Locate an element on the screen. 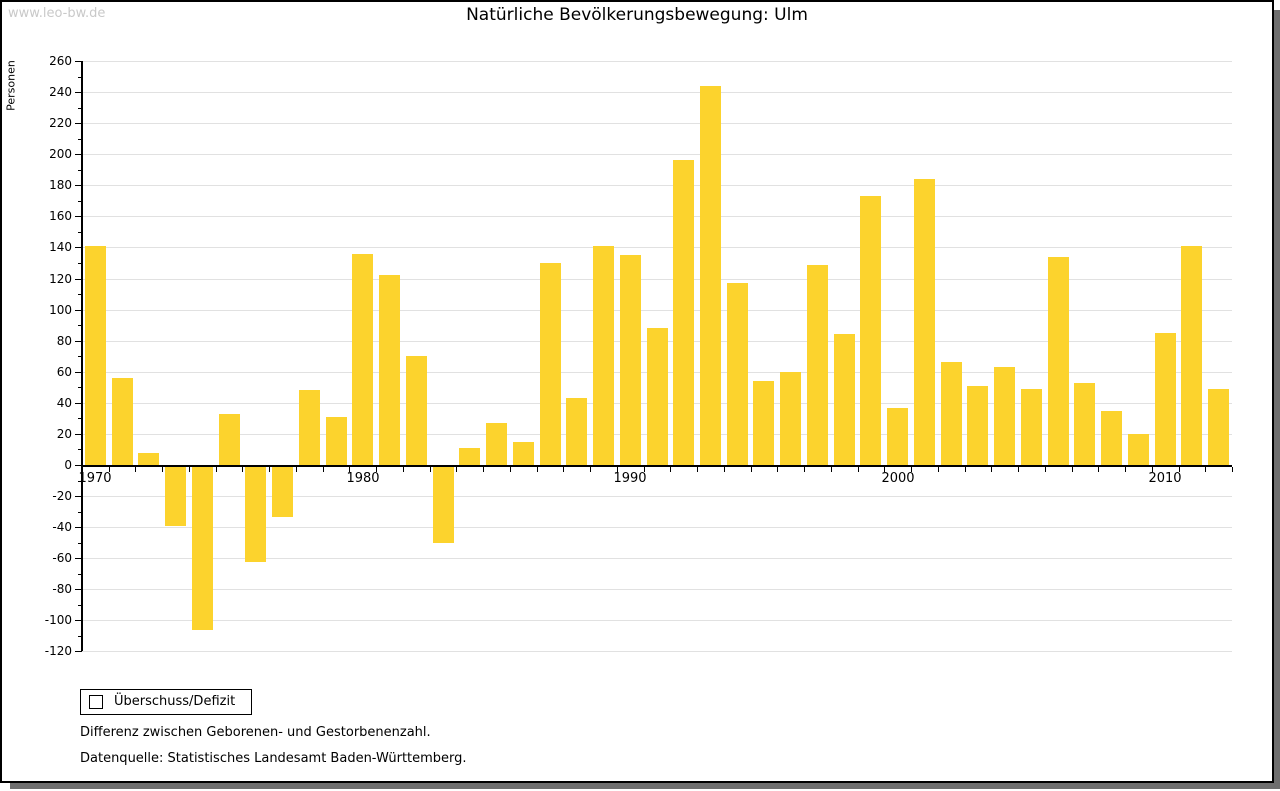 This screenshot has height=791, width=1280. bar-1999 is located at coordinates (870, 330).